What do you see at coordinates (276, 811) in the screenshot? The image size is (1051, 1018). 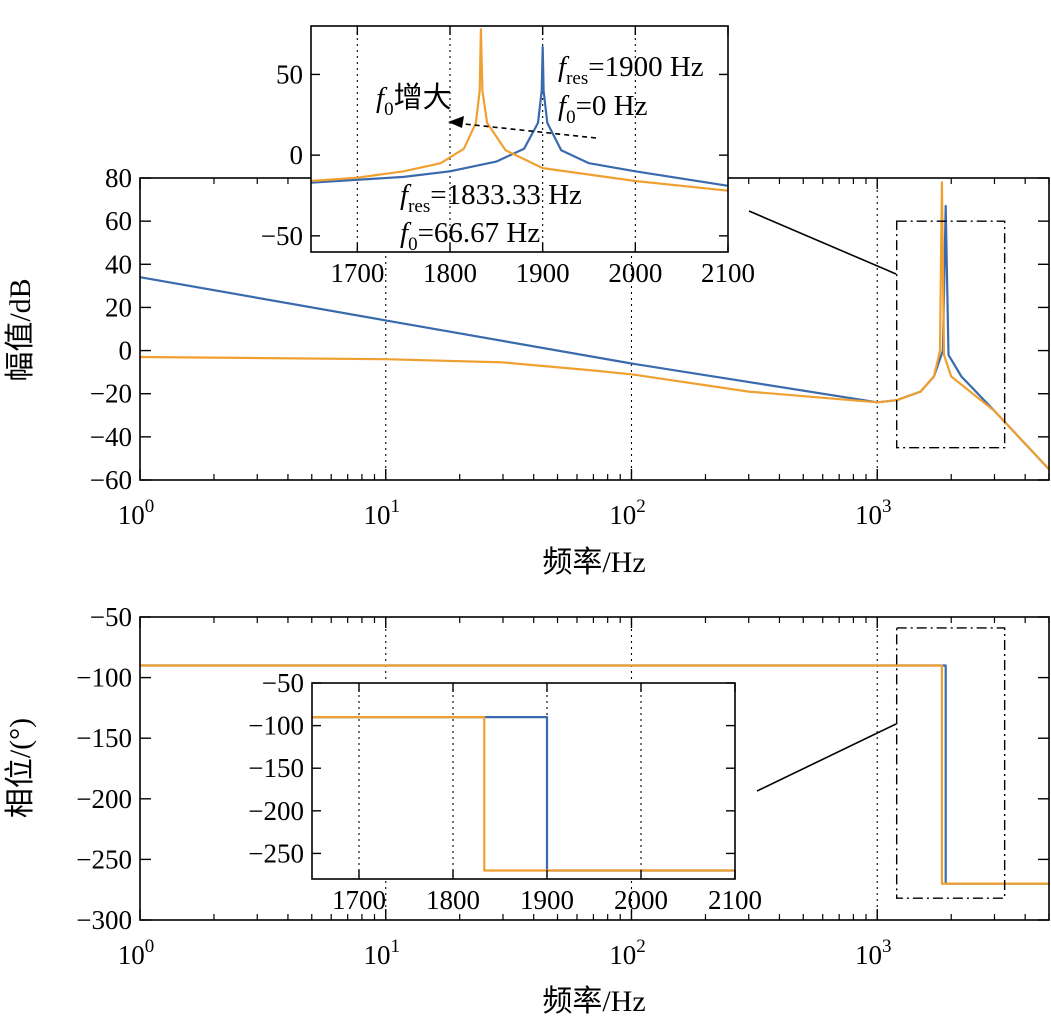 I see `phase_inset-y-tick-label: −200` at bounding box center [276, 811].